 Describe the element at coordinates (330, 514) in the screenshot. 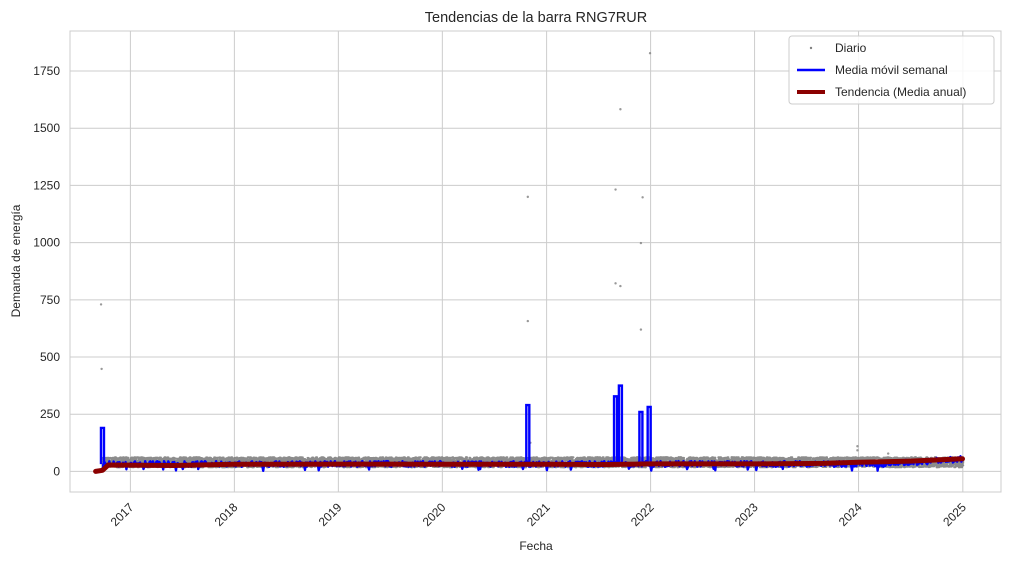

I see `x-tick-label: 2019` at that location.